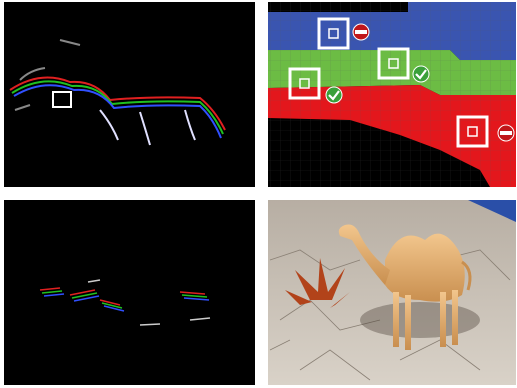  Describe the element at coordinates (492, 211) in the screenshot. I see `sky` at that location.